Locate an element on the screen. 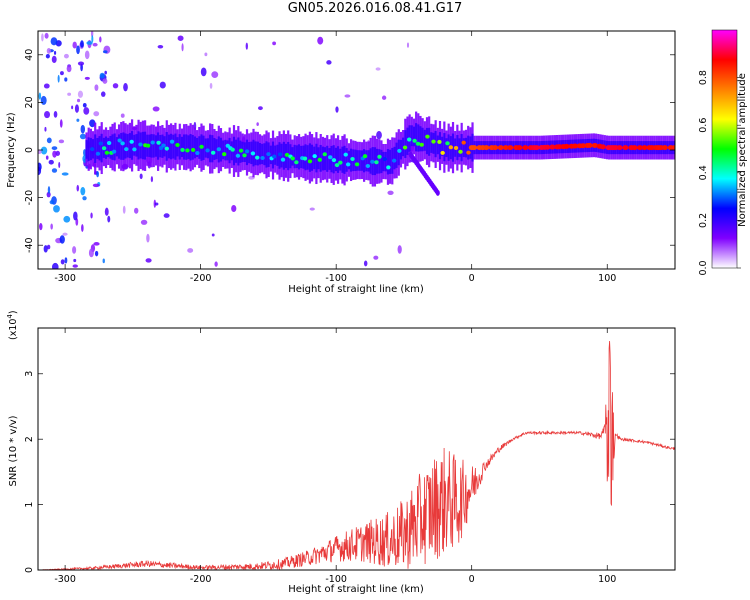  colorbar-gradient is located at coordinates (724, 149).